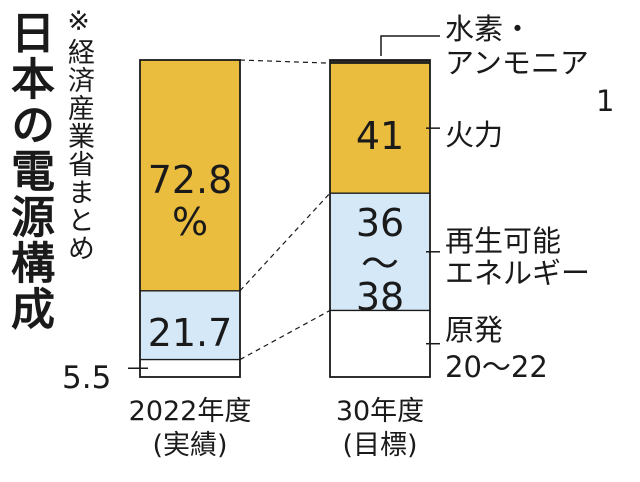  I want to click on hydrogen-series-label-line2: アンモニア, so click(517, 63).